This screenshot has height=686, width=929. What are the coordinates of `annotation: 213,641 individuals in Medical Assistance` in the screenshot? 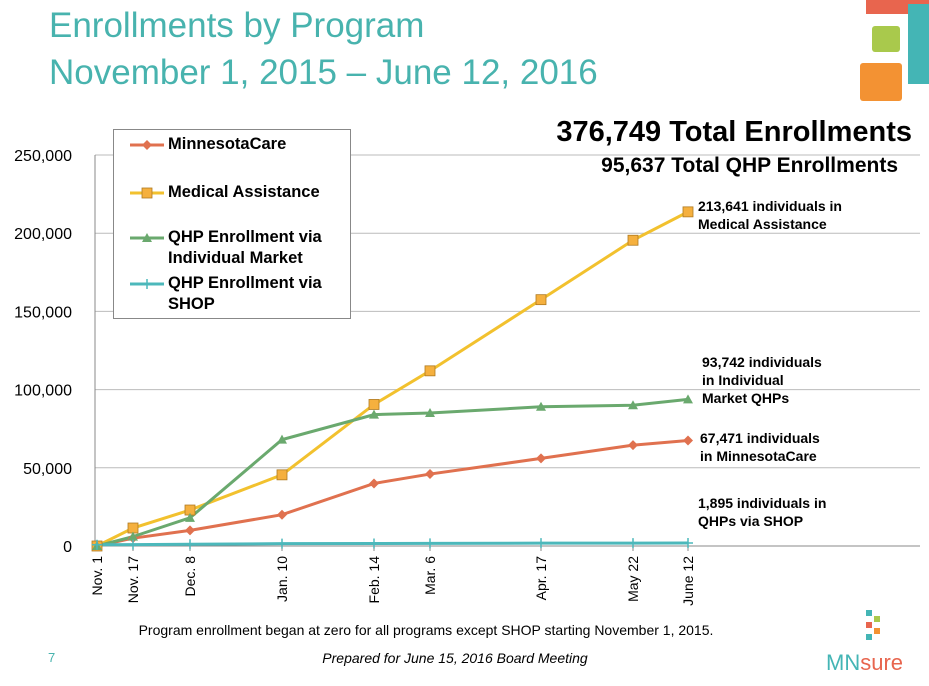 It's located at (770, 215).